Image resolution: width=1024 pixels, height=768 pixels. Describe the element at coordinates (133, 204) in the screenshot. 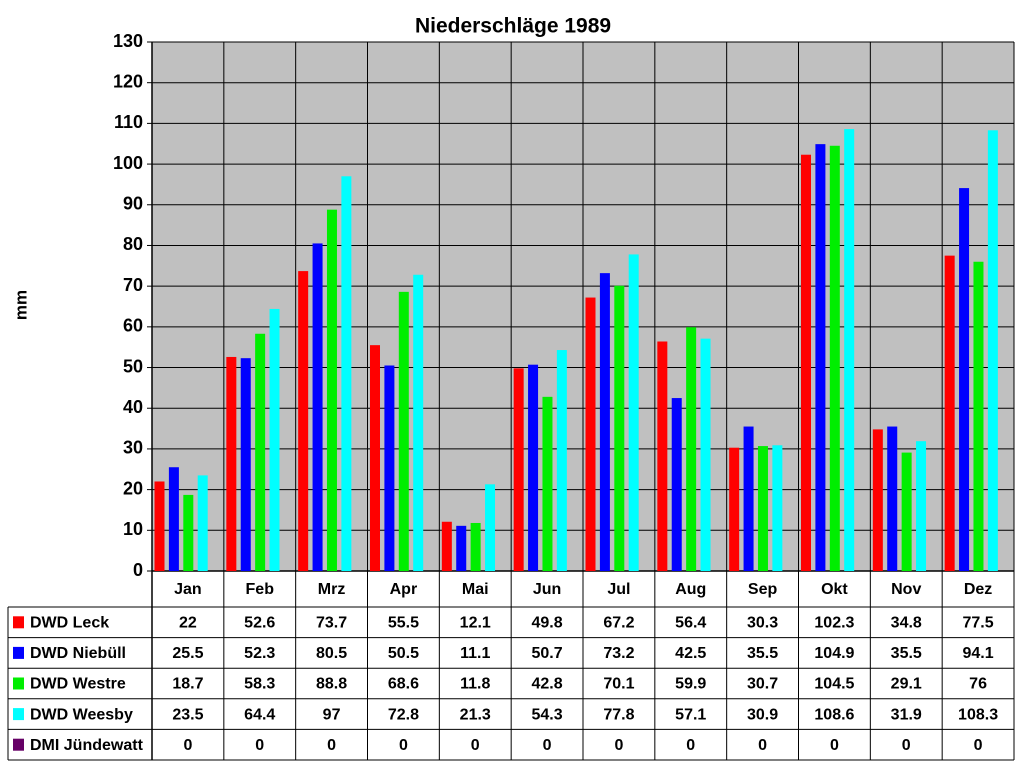

I see `y-tick-label: 90` at that location.